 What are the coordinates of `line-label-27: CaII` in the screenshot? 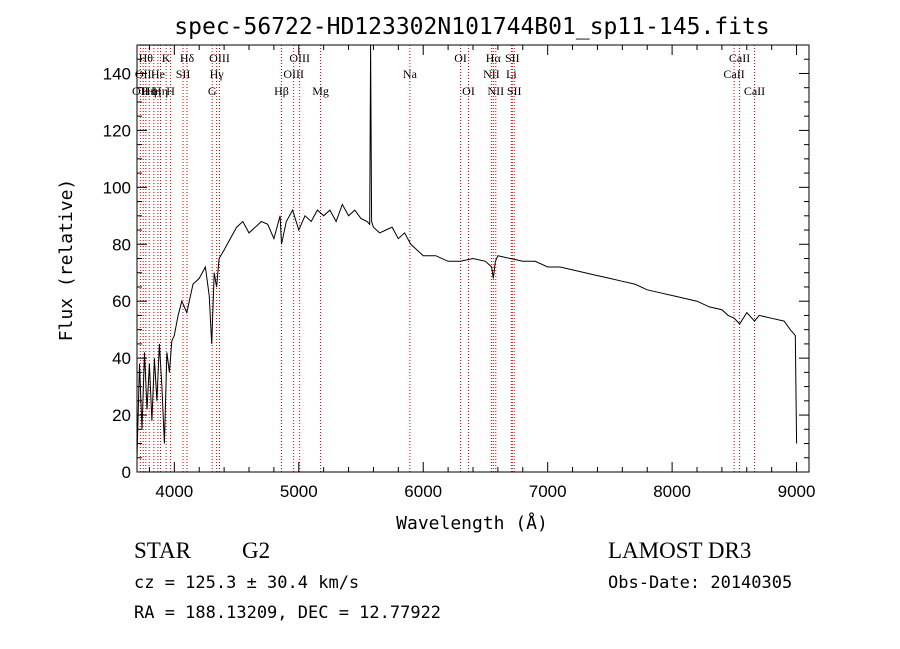 It's located at (733, 74).